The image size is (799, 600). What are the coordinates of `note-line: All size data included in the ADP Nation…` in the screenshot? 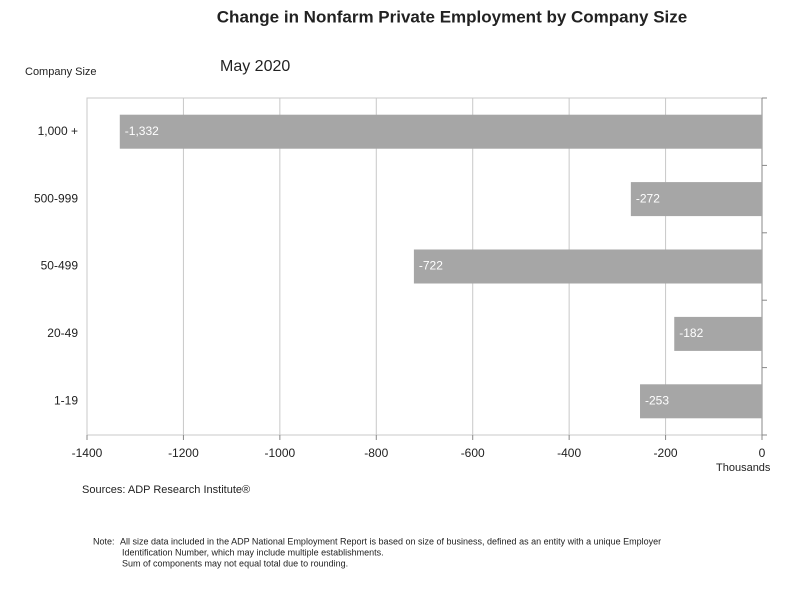 It's located at (390, 541).